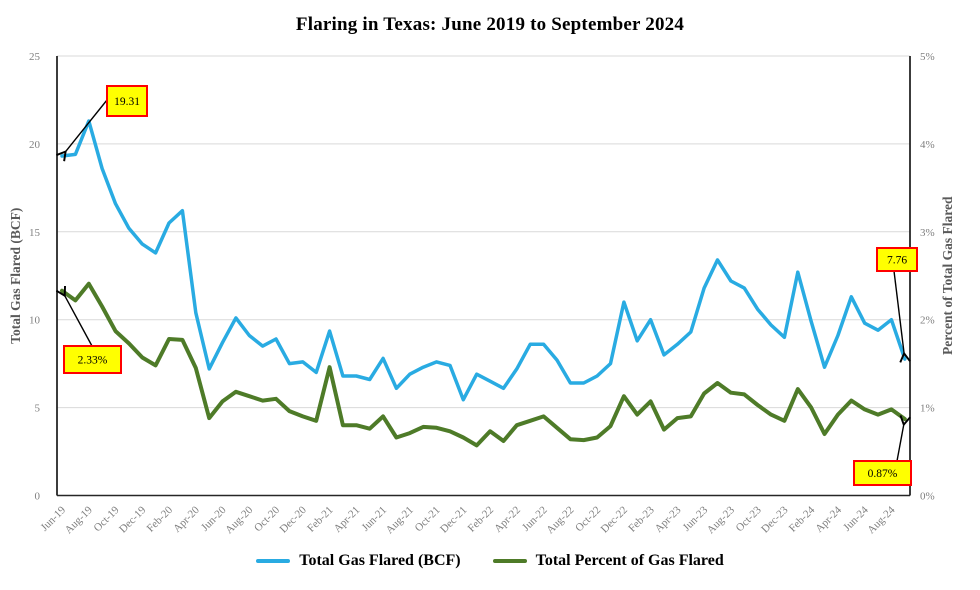 This screenshot has height=590, width=980. What do you see at coordinates (294, 520) in the screenshot?
I see `x-axis-tick-label: Dec-20` at bounding box center [294, 520].